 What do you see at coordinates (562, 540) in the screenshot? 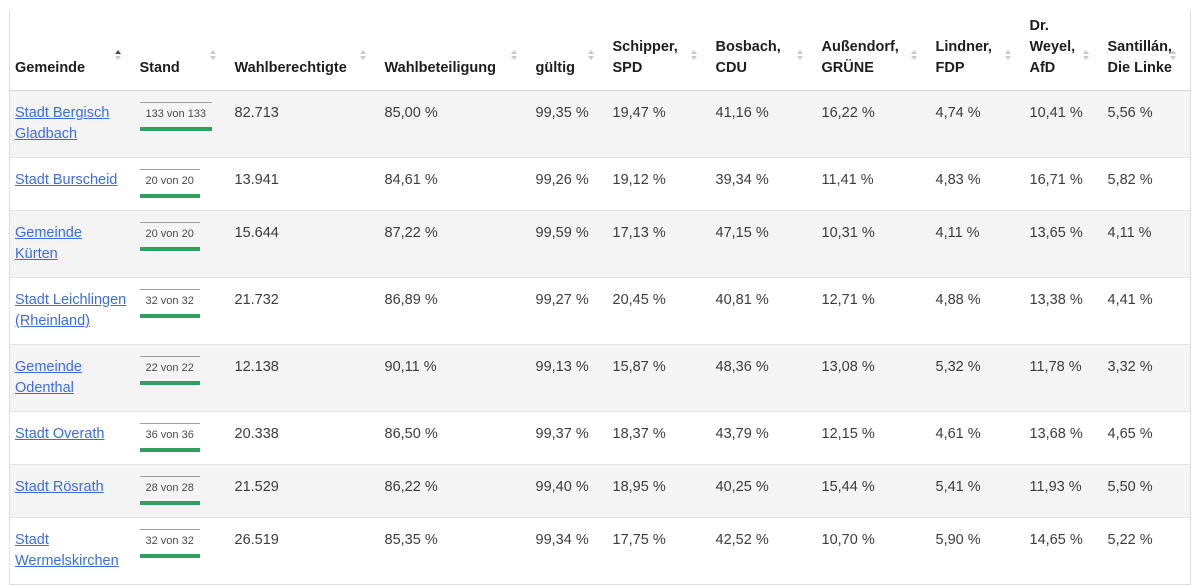
I see `cell-gueltig: 99,34 %` at bounding box center [562, 540].